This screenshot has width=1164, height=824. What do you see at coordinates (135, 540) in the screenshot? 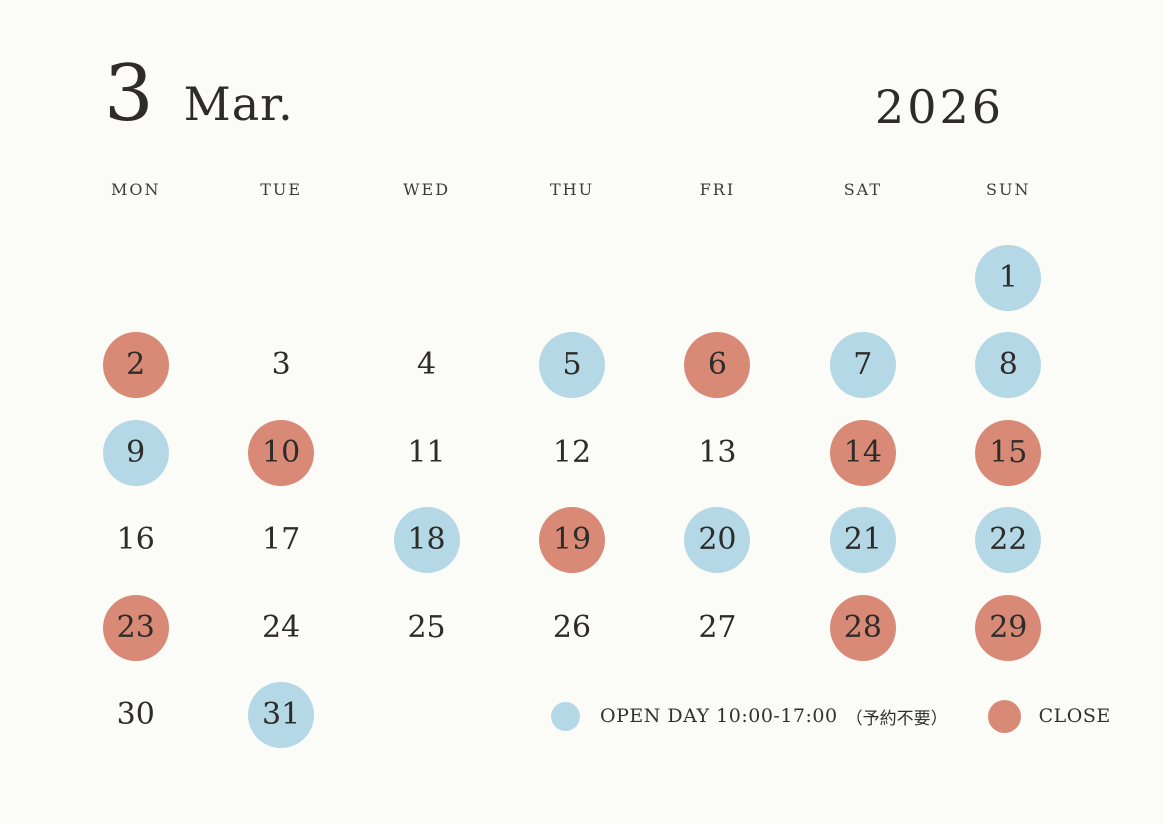
I see `day-number: 16` at bounding box center [135, 540].